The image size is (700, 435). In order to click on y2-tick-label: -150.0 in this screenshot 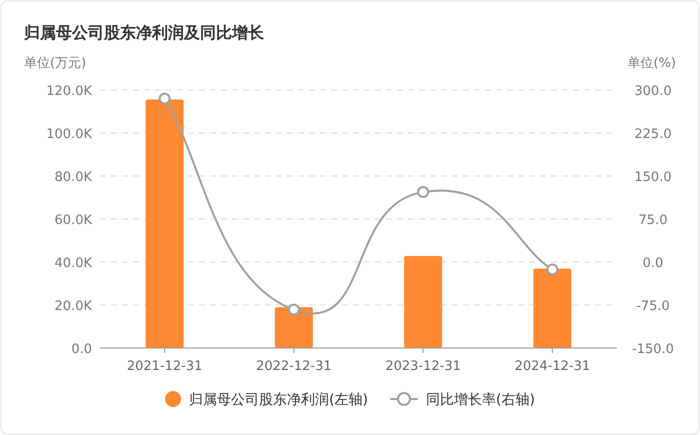, I will do `click(653, 349)`.